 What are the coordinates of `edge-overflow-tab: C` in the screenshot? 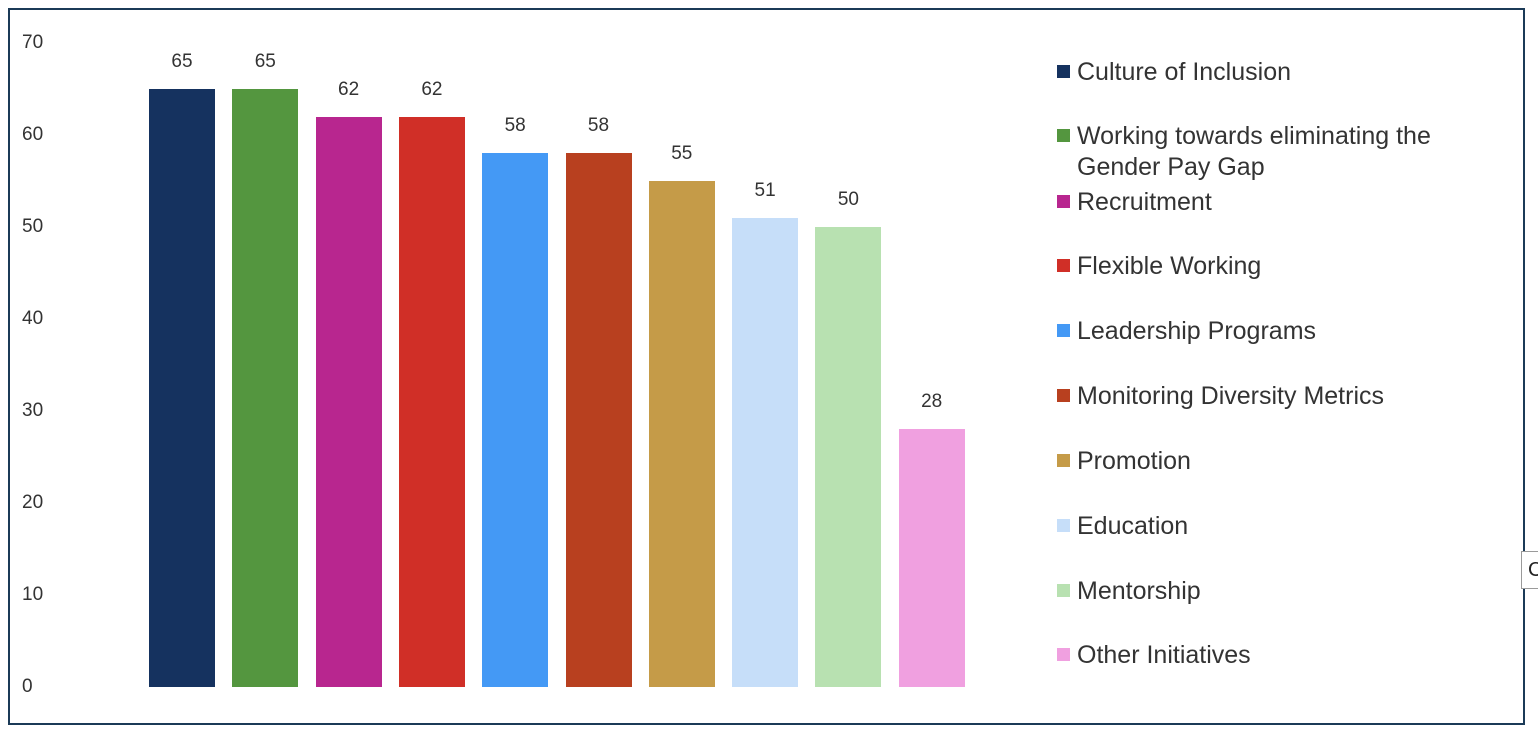 It's located at (1529, 570).